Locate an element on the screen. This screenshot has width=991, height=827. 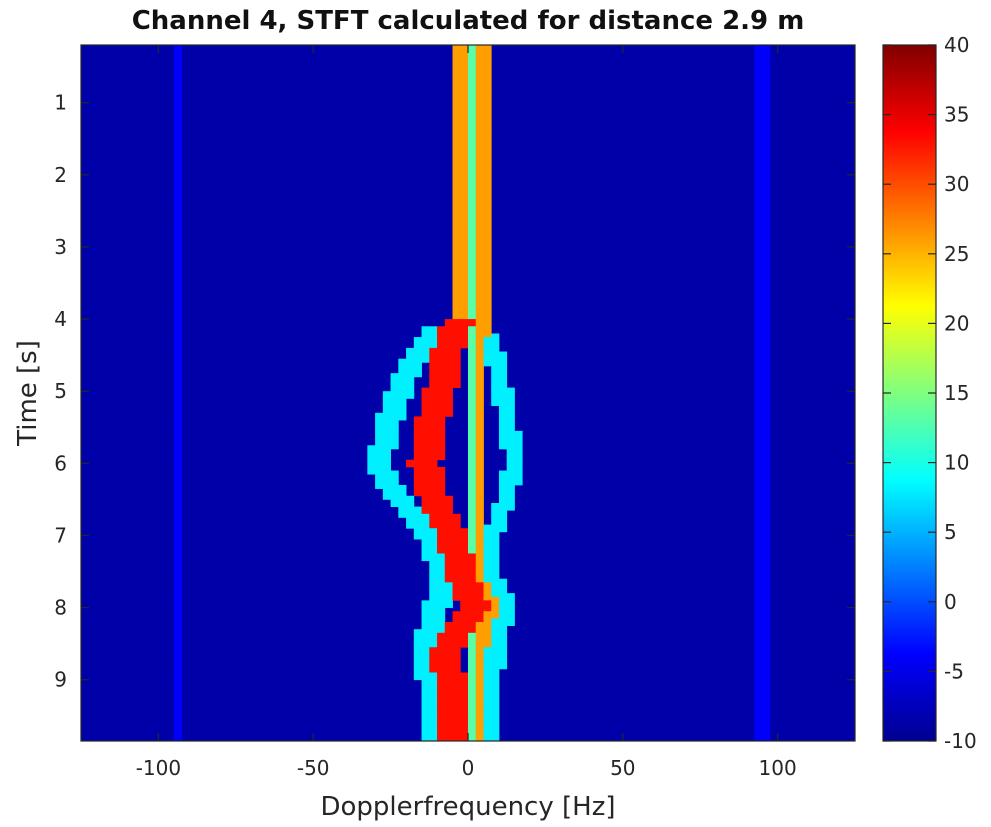
y-tick-label: 9 is located at coordinates (60, 680).